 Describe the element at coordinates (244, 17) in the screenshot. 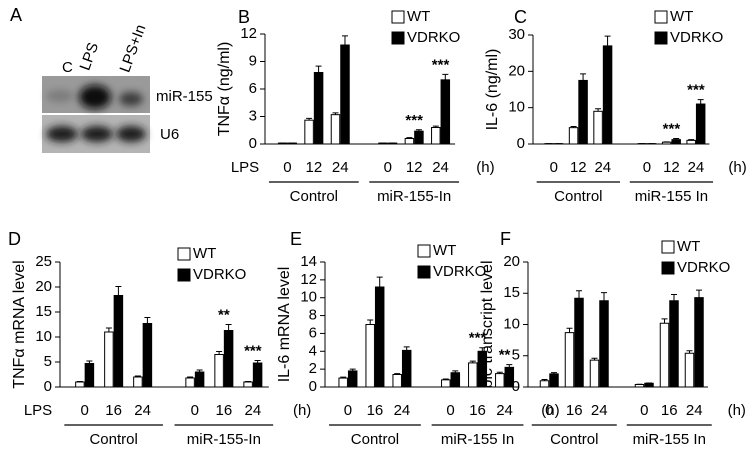

I see `panel-letter: B` at that location.